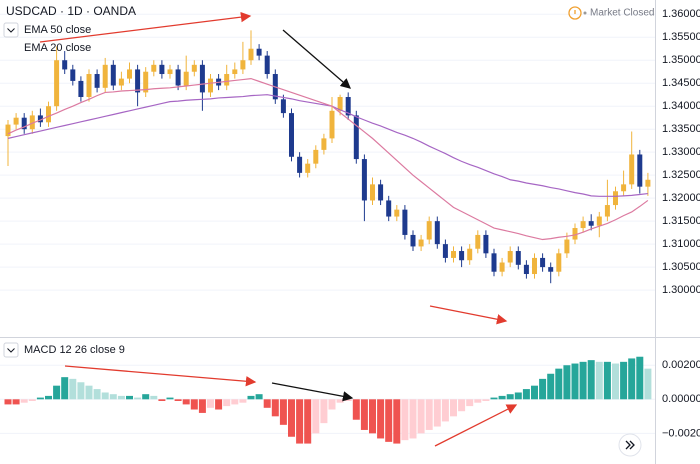  Describe the element at coordinates (622, 13) in the screenshot. I see `market-status: Market Closed` at that location.